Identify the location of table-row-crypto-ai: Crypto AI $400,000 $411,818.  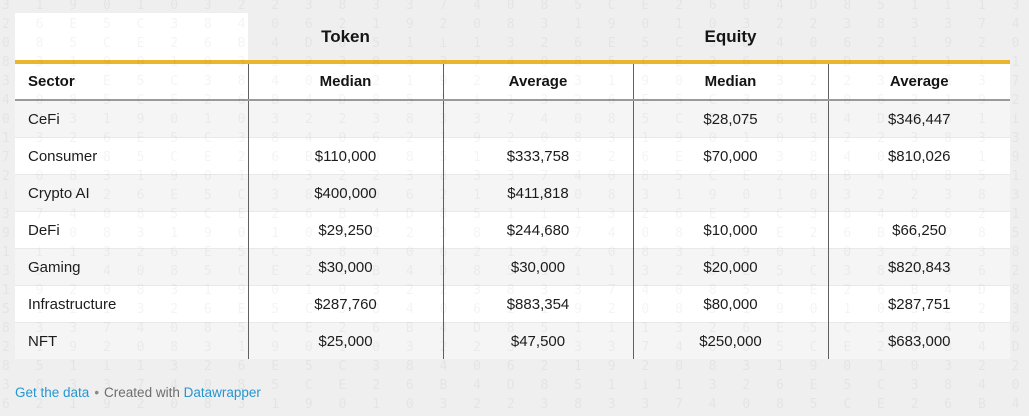
(512, 193).